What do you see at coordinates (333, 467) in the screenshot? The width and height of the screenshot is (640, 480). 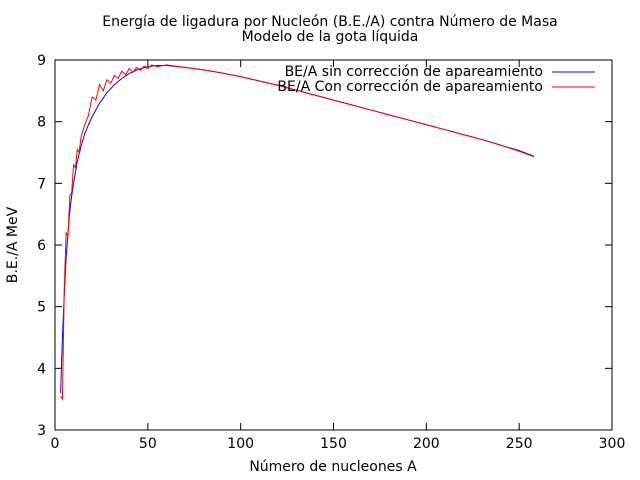 I see `x-axis-label: Número de nucleones A` at bounding box center [333, 467].